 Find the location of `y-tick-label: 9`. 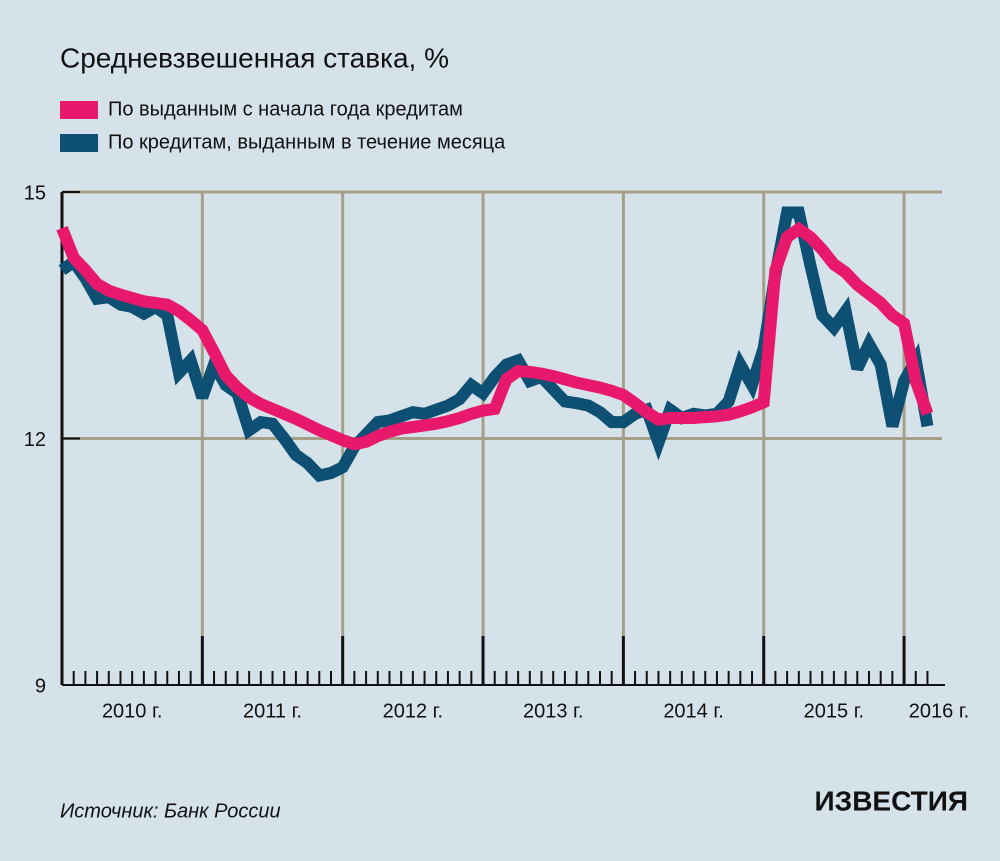

y-tick-label: 9 is located at coordinates (40, 686).